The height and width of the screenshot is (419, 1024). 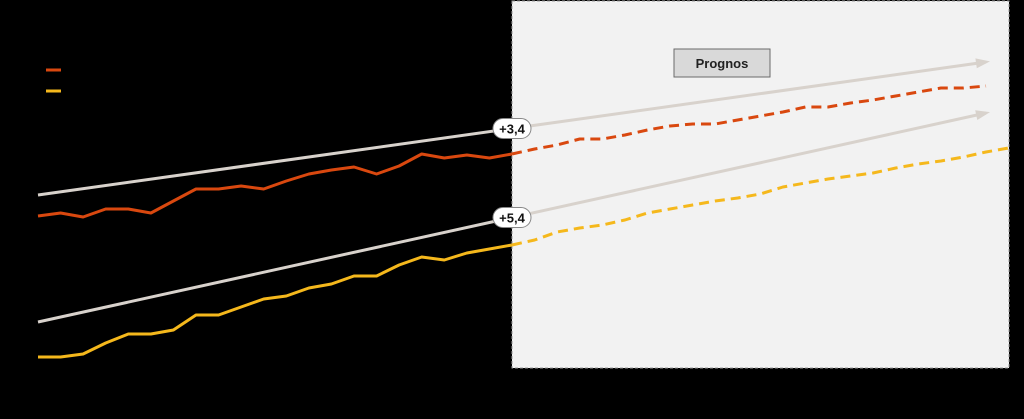 What do you see at coordinates (275, 301) in the screenshot?
I see `lower-actual-line` at bounding box center [275, 301].